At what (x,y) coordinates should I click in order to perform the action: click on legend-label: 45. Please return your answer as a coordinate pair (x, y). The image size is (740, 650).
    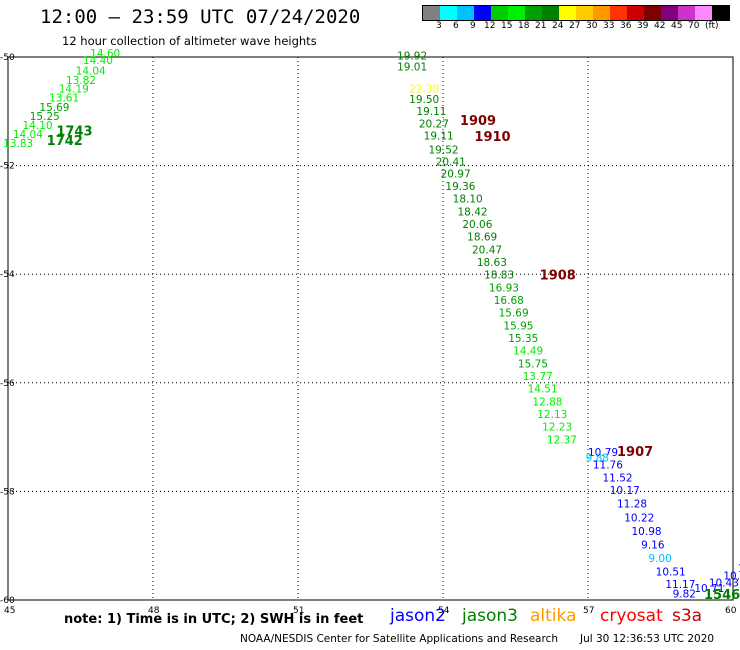
    Looking at the image, I should click on (677, 26).